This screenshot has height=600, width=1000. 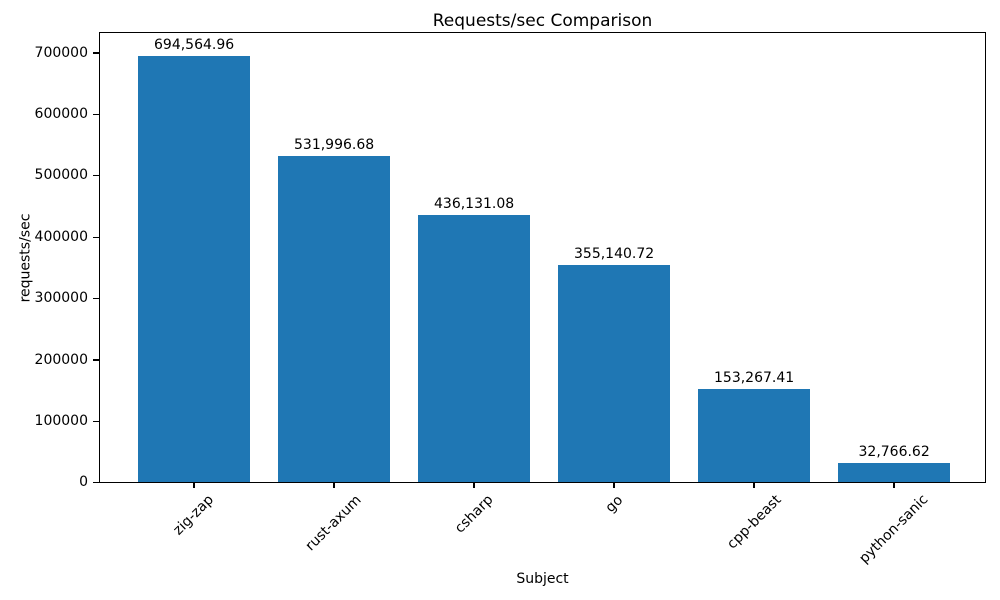 I want to click on y-tick-label: 100000, so click(x=61, y=420).